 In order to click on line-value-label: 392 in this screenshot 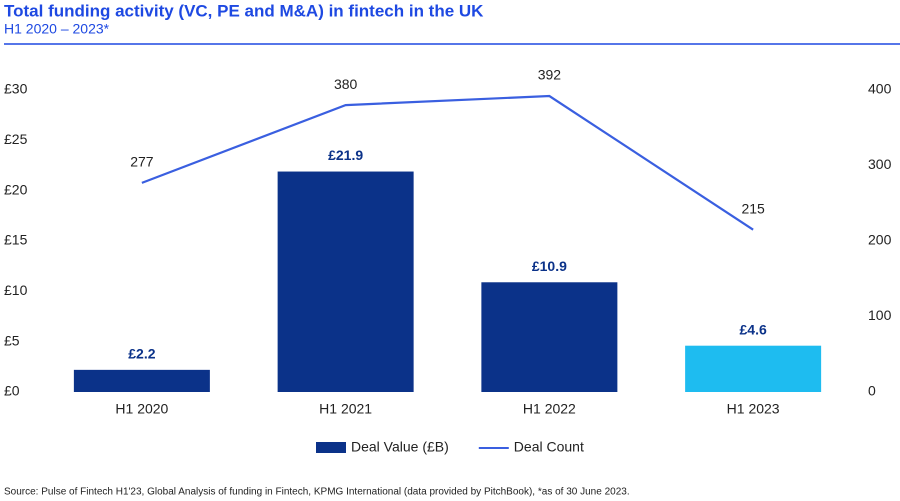, I will do `click(550, 75)`.